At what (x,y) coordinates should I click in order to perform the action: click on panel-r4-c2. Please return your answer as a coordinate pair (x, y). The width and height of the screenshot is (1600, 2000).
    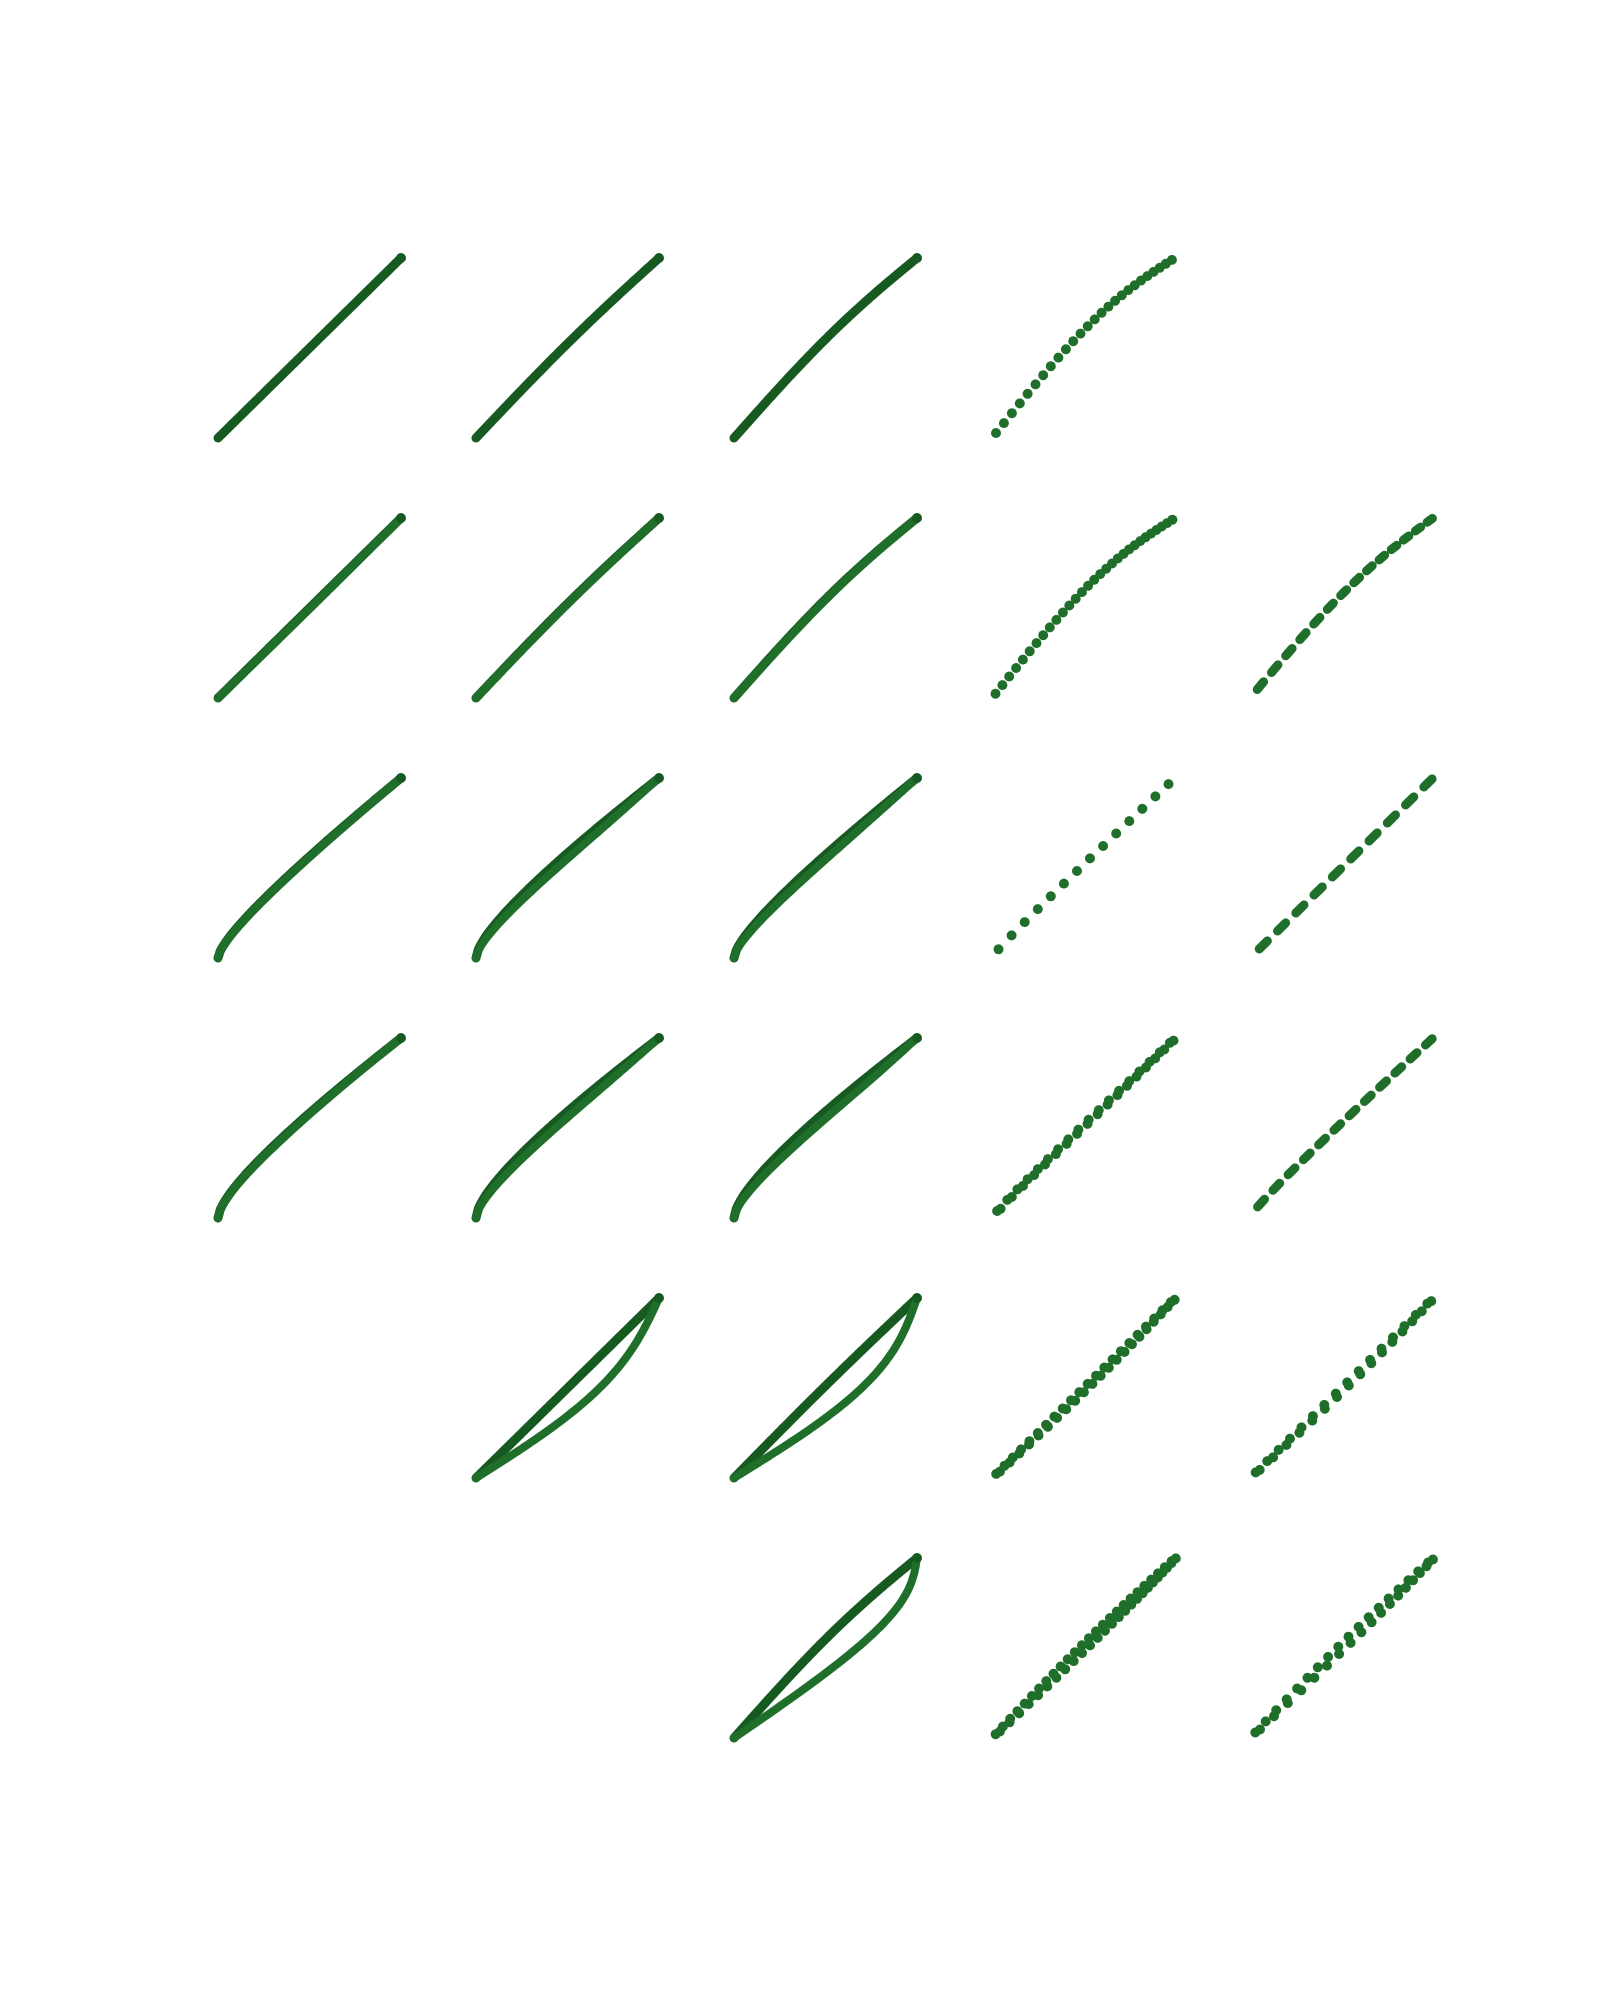
    Looking at the image, I should click on (825, 1388).